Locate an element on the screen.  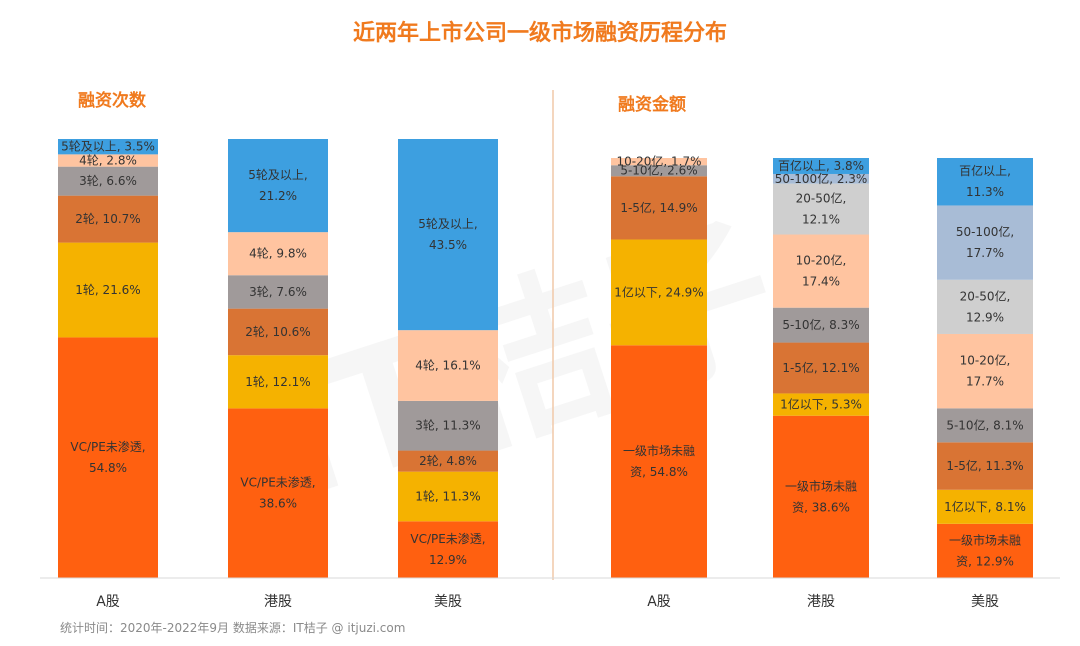
count-category-label-1: 港股 is located at coordinates (278, 602).